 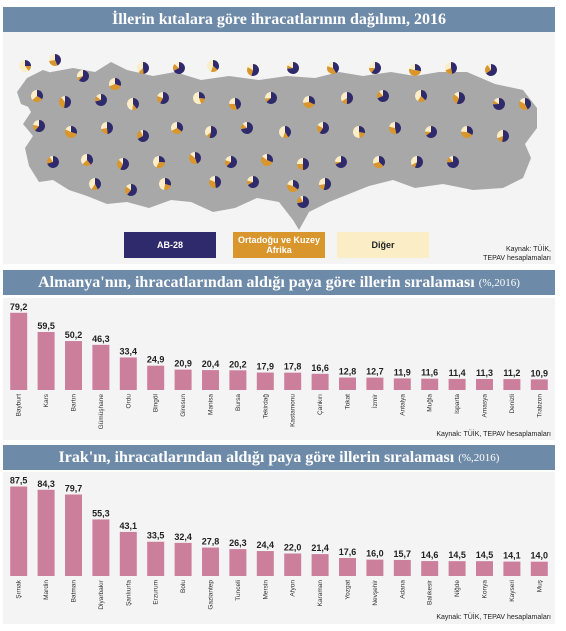 I want to click on legend-ab28-label: AB-28, so click(x=169, y=245).